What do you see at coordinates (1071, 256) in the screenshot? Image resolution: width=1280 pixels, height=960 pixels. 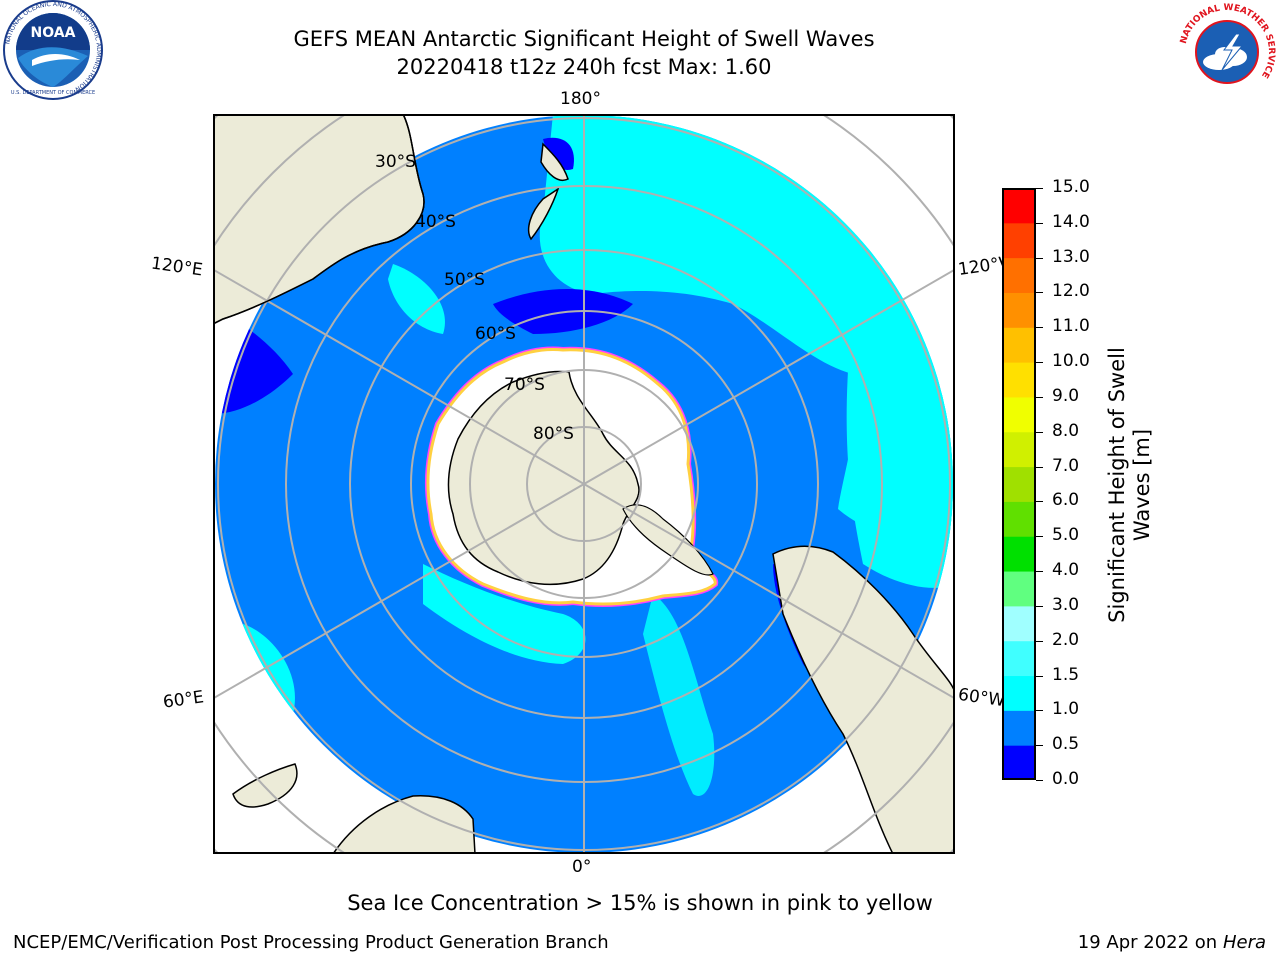 I see `colorbar-tick-label: 13.0` at bounding box center [1071, 256].